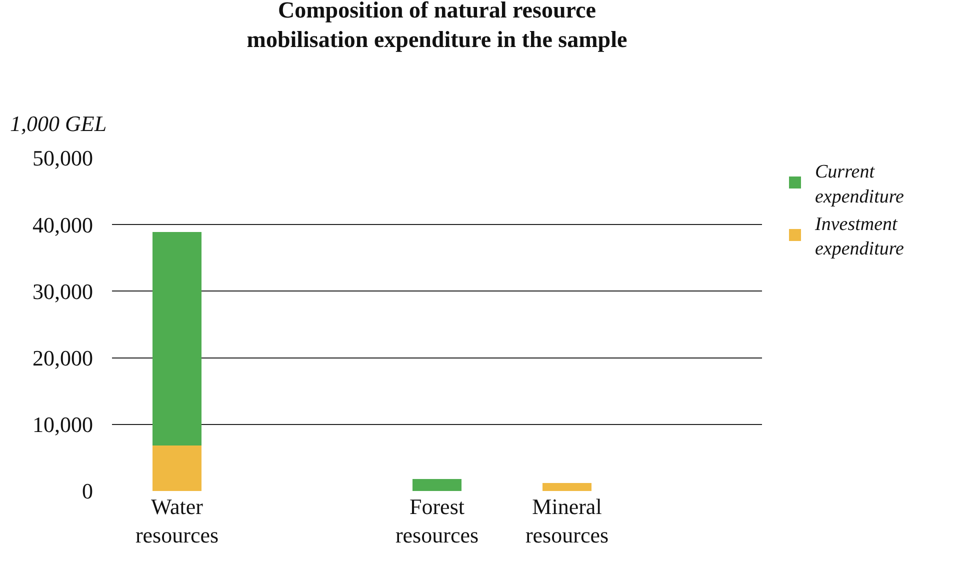  Describe the element at coordinates (62, 425) in the screenshot. I see `y-tick-label: 10,000` at that location.